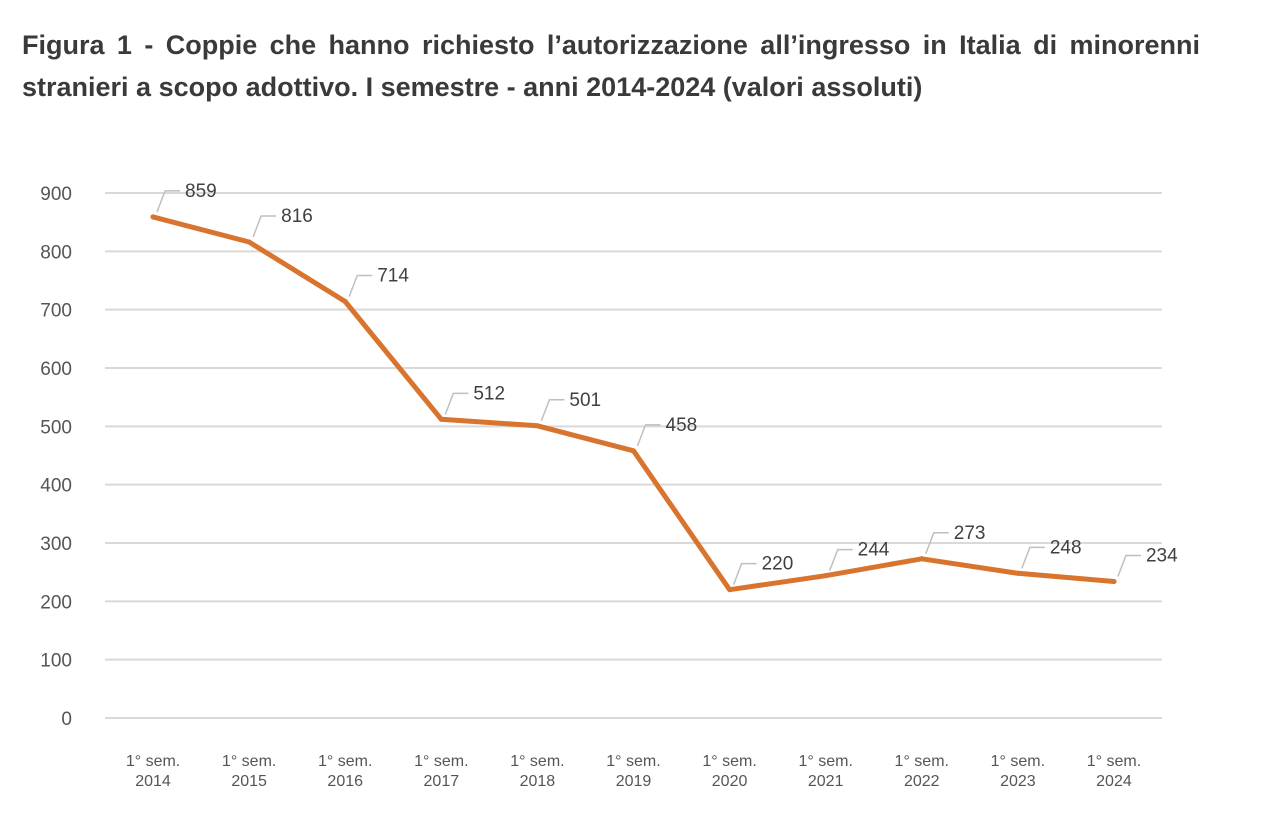 This screenshot has height=824, width=1268. I want to click on data-label: 714, so click(393, 276).